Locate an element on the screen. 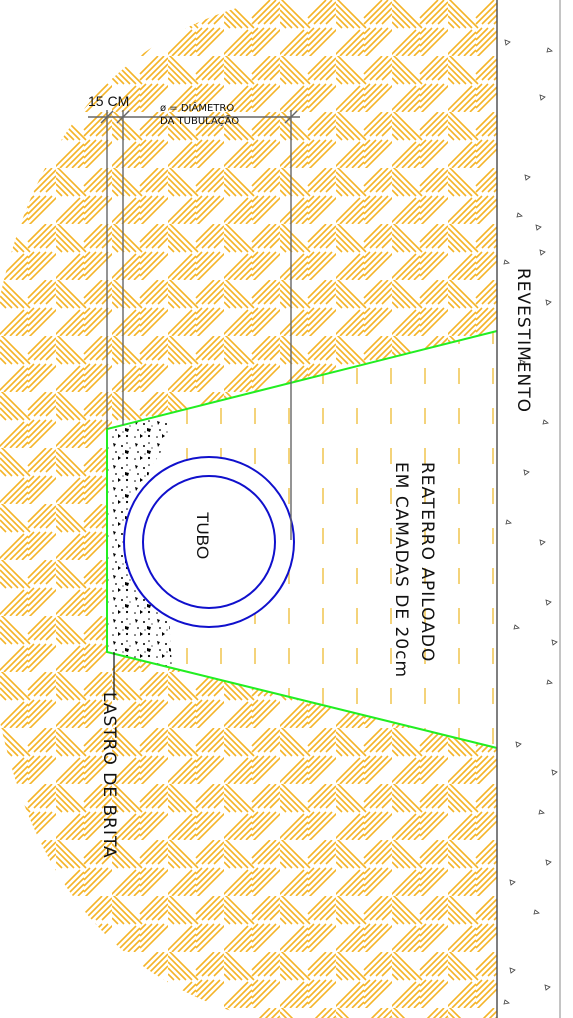  pavement-aggregate is located at coordinates (530, 522).